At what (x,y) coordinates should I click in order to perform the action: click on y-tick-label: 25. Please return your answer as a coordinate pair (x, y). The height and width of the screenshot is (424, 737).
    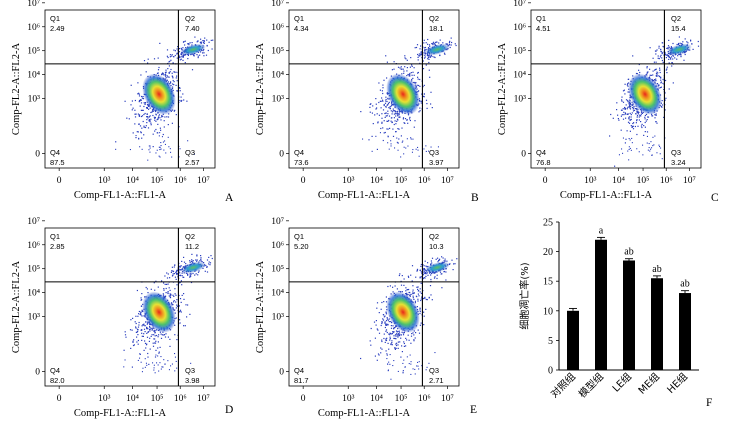
    Looking at the image, I should click on (548, 223).